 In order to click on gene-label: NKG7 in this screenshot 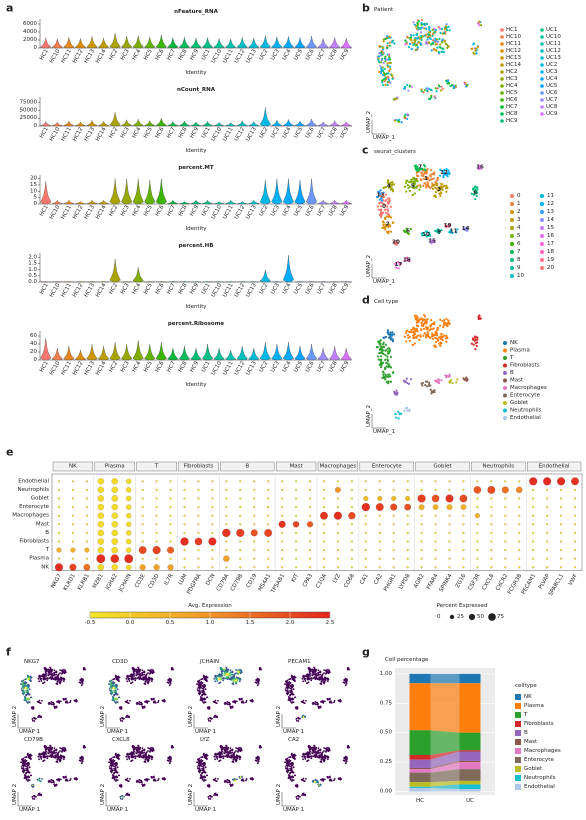, I will do `click(56, 581)`.